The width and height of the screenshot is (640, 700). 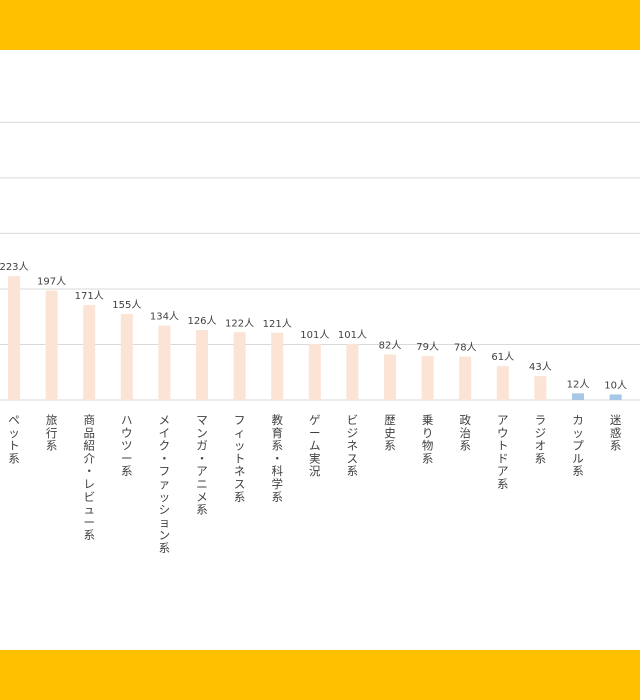 I want to click on data-label: 43人, so click(x=540, y=367).